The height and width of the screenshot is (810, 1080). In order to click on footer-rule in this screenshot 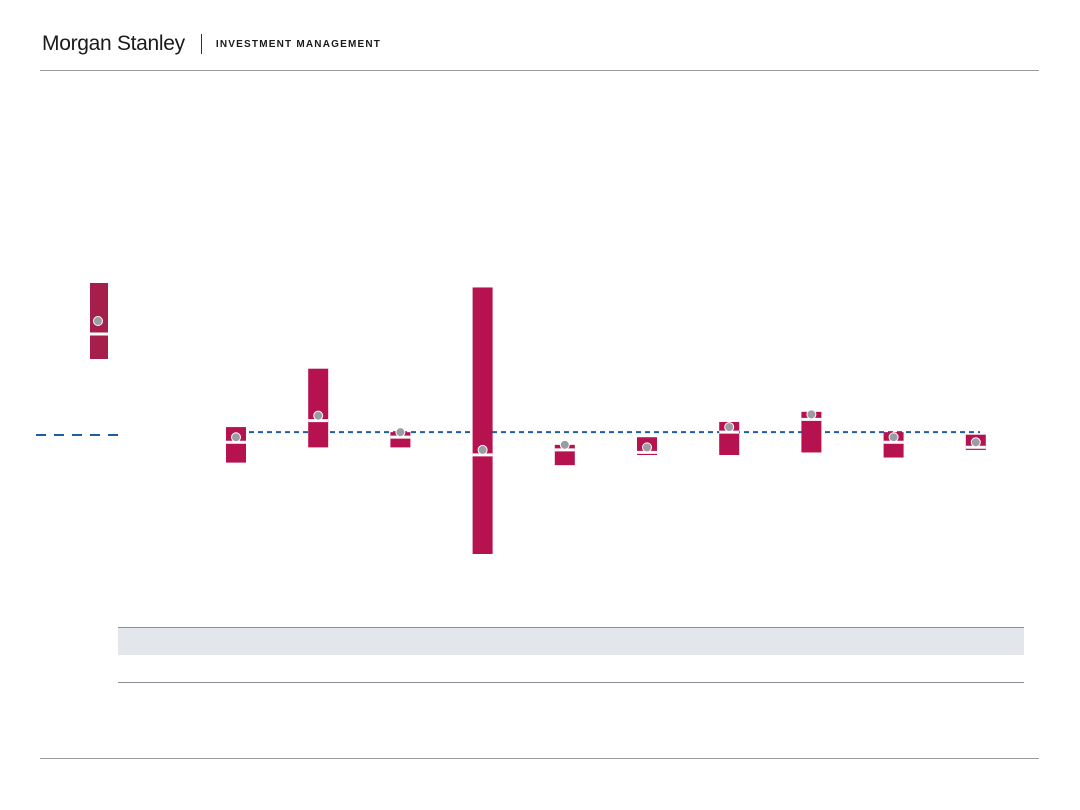, I will do `click(539, 758)`.